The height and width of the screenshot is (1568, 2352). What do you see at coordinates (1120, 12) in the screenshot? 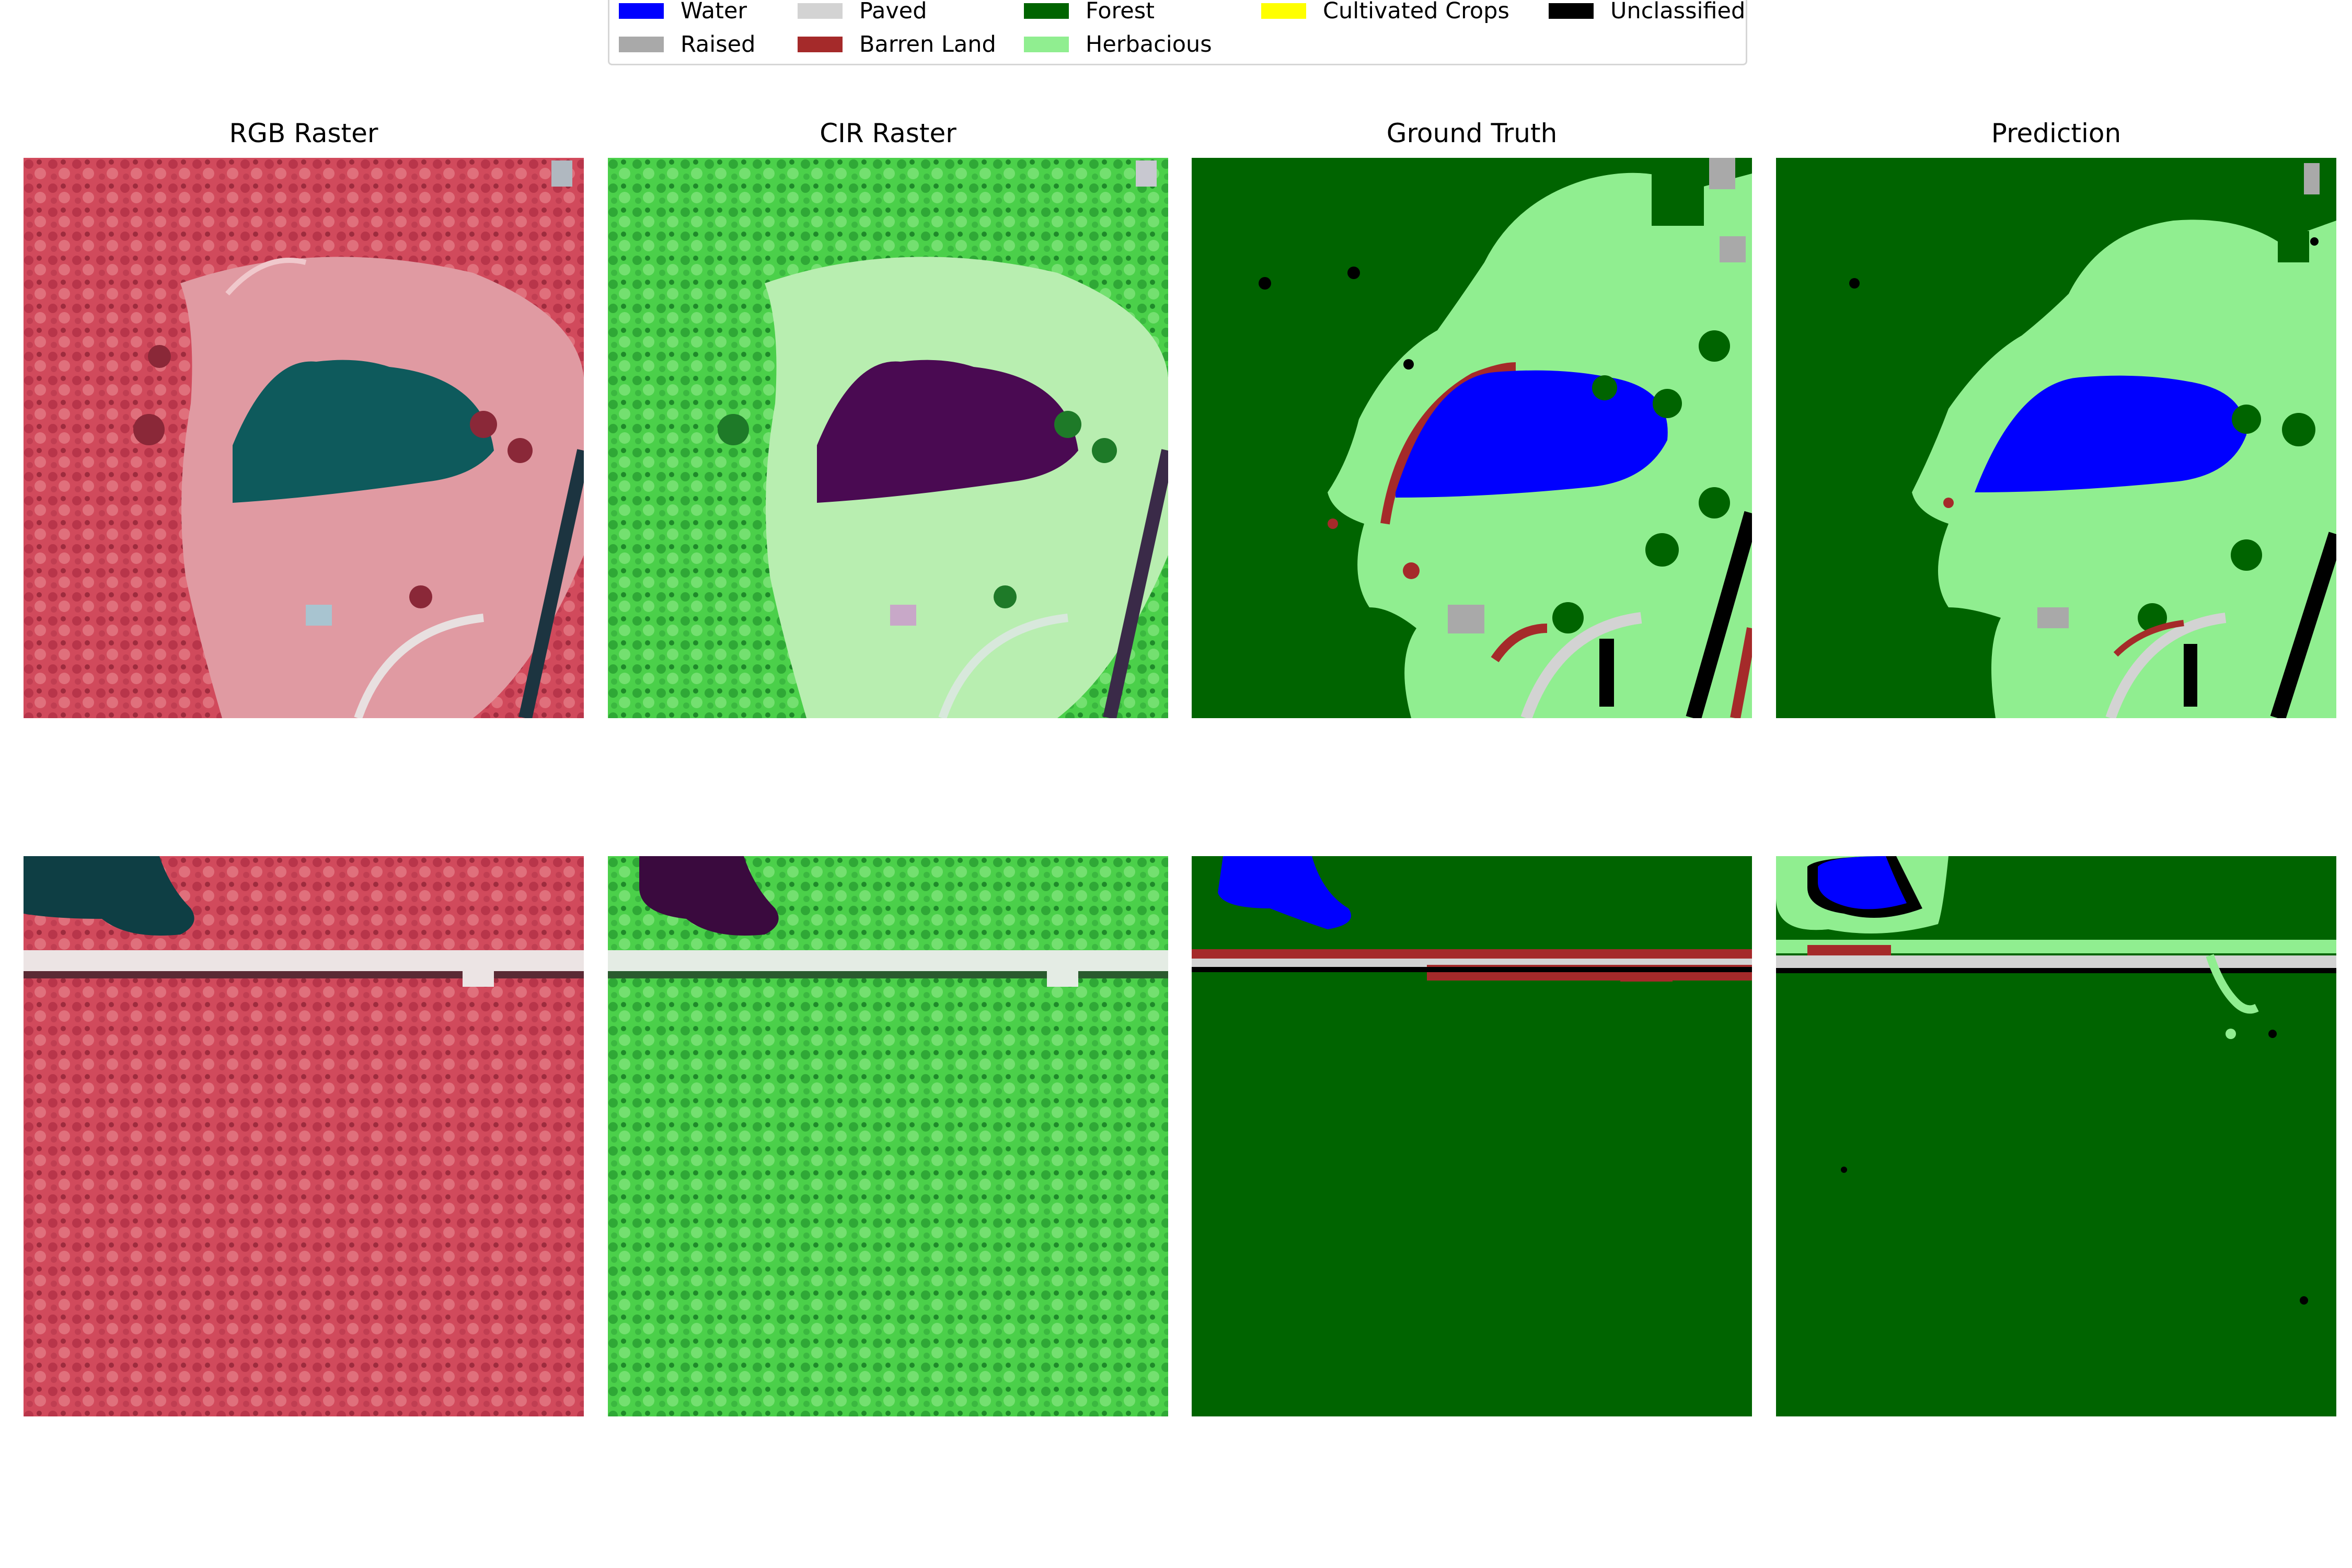
I see `legend-label-forest: Forest` at bounding box center [1120, 12].